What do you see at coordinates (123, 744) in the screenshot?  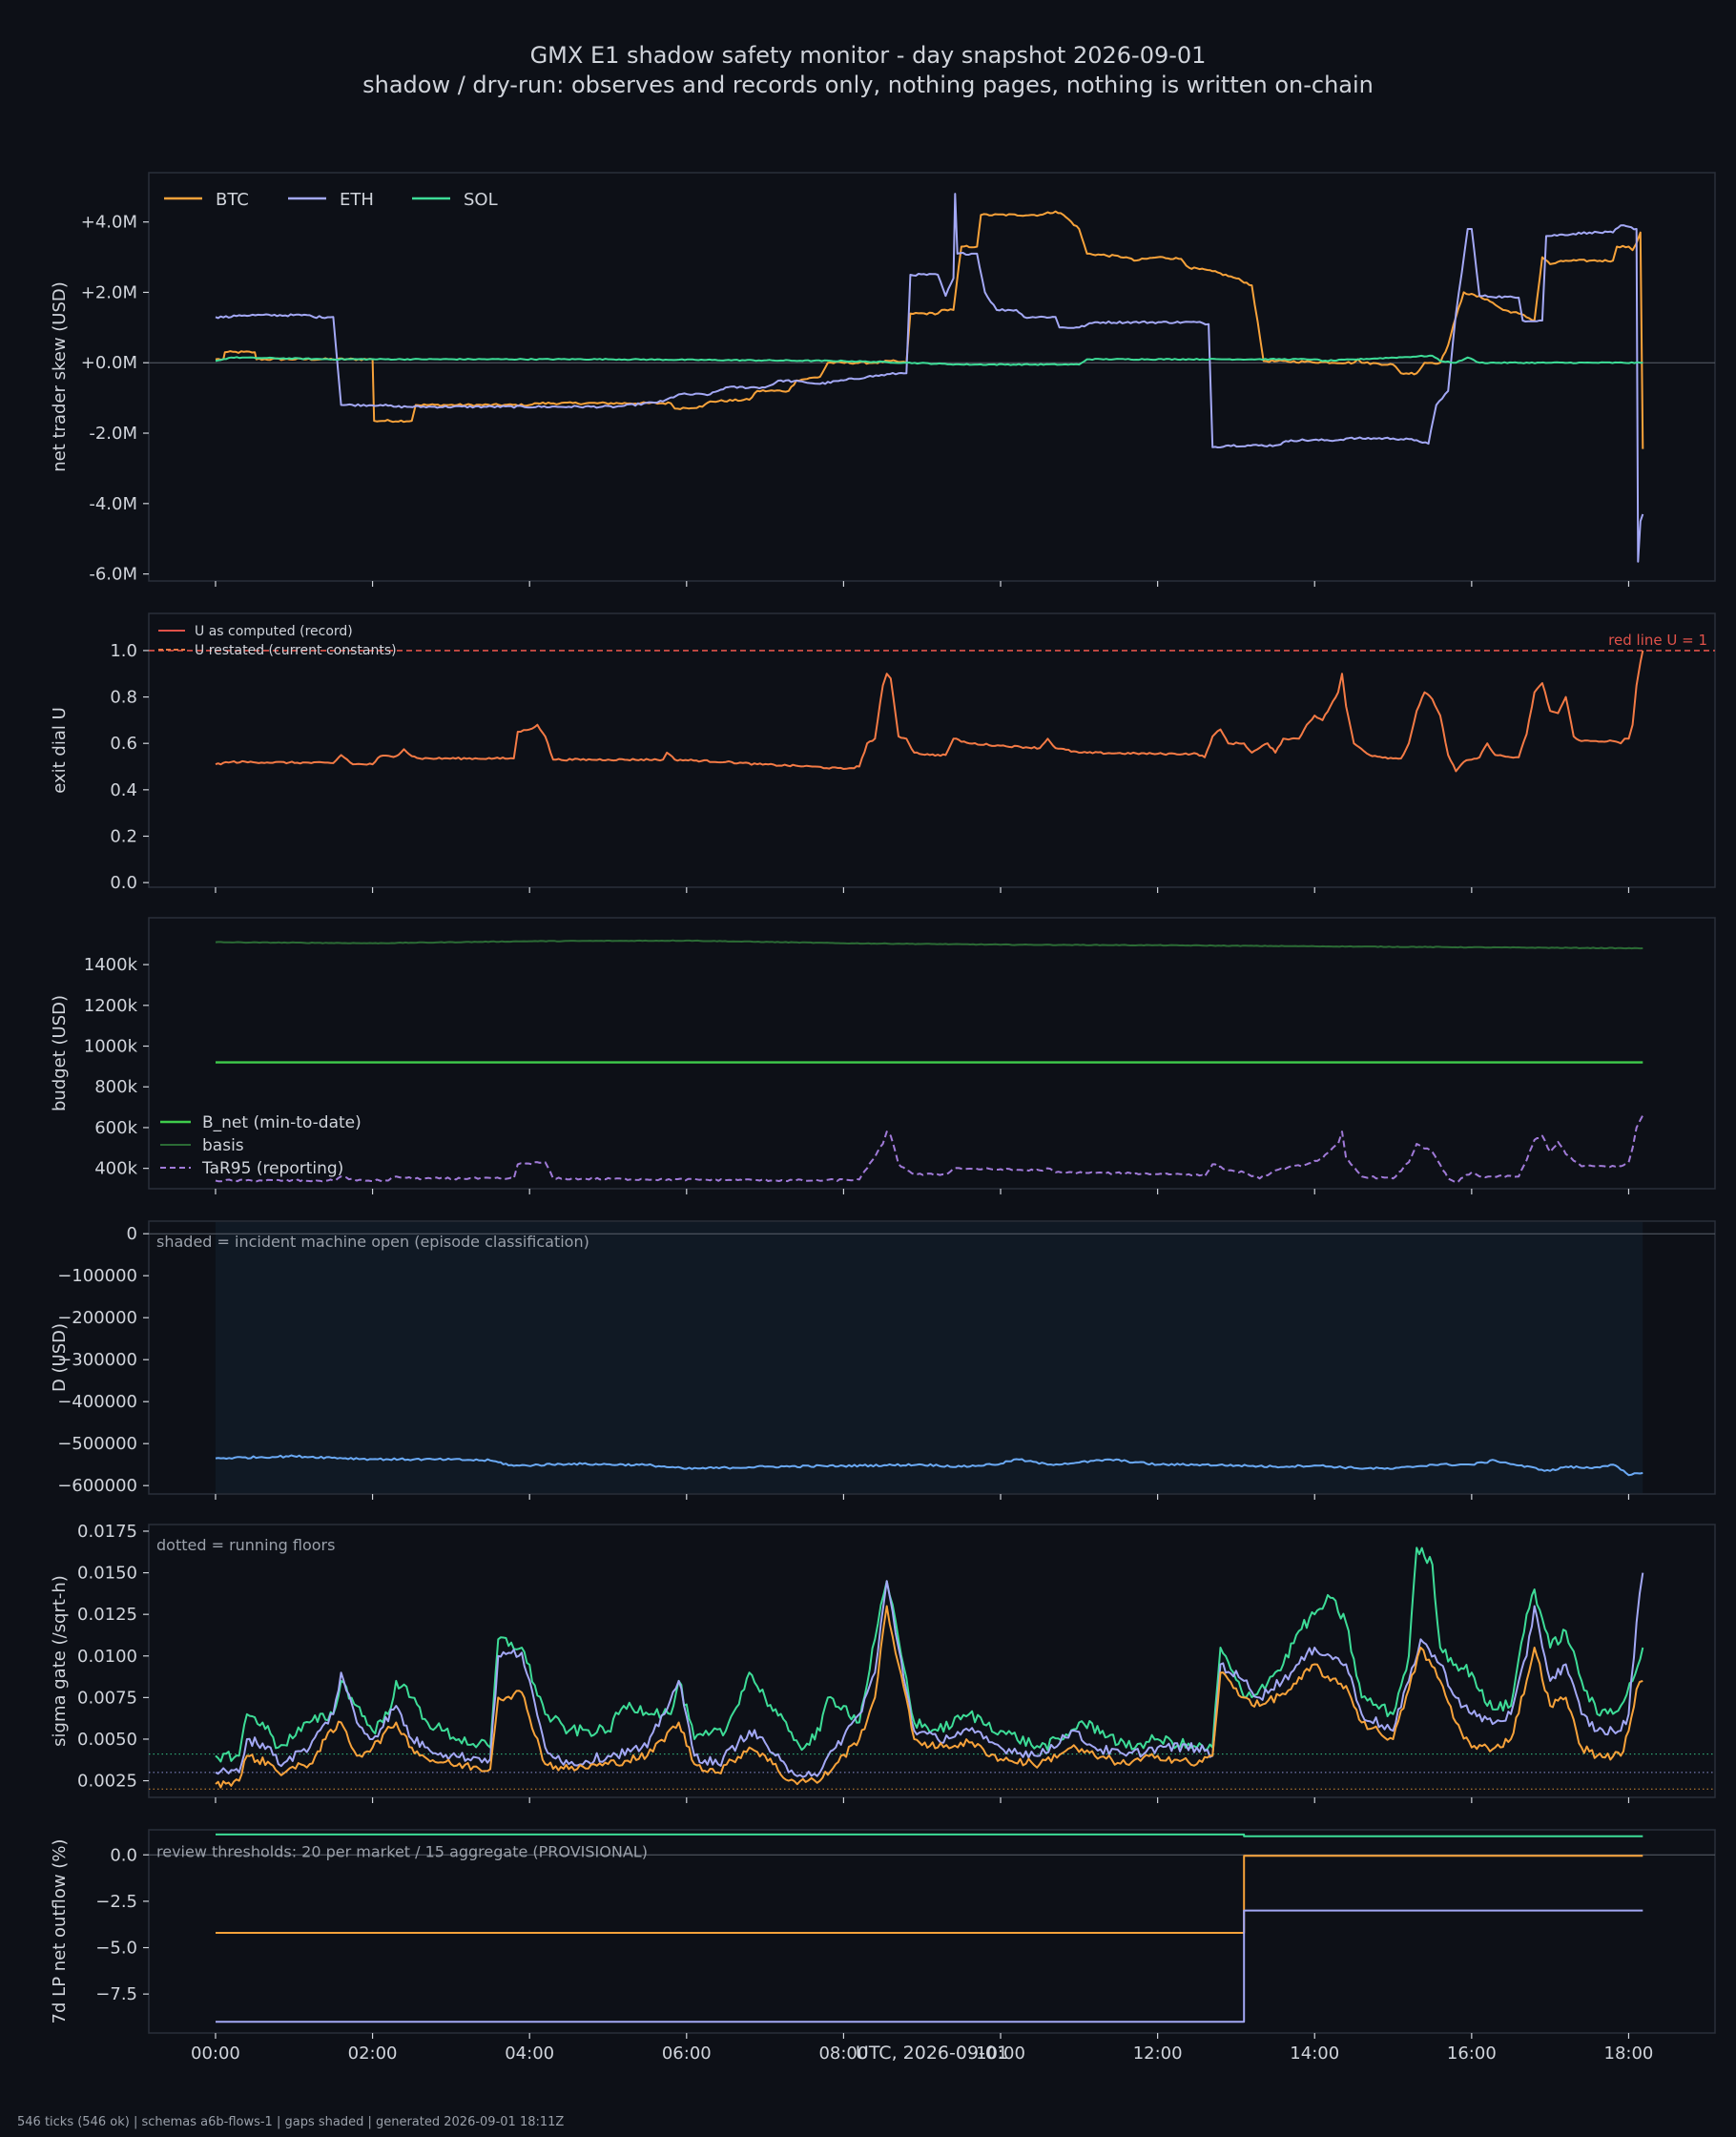 I see `y-tick-label: 0.6` at bounding box center [123, 744].